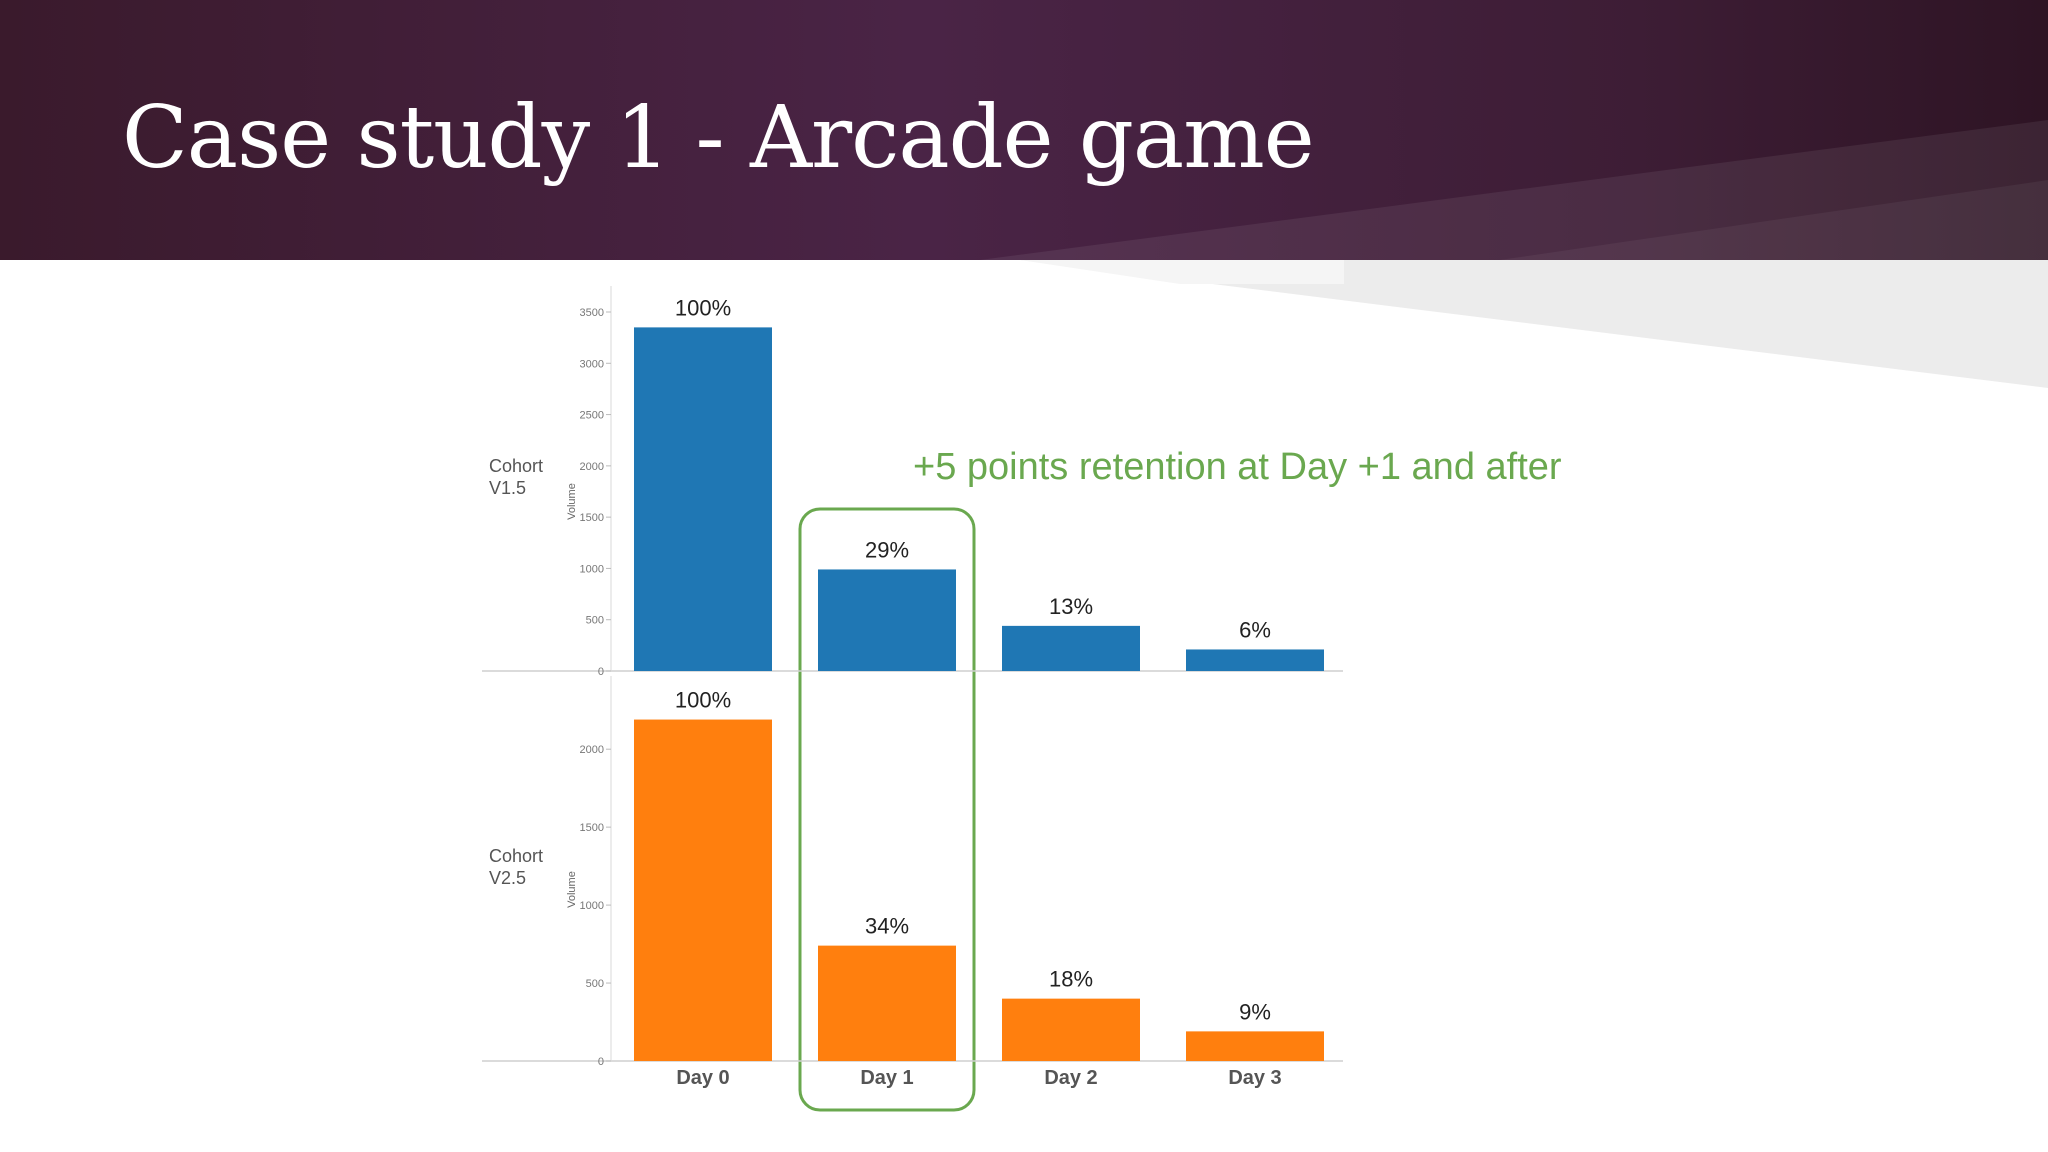 Image resolution: width=2048 pixels, height=1152 pixels. What do you see at coordinates (1071, 979) in the screenshot?
I see `bar-value-label: 18%` at bounding box center [1071, 979].